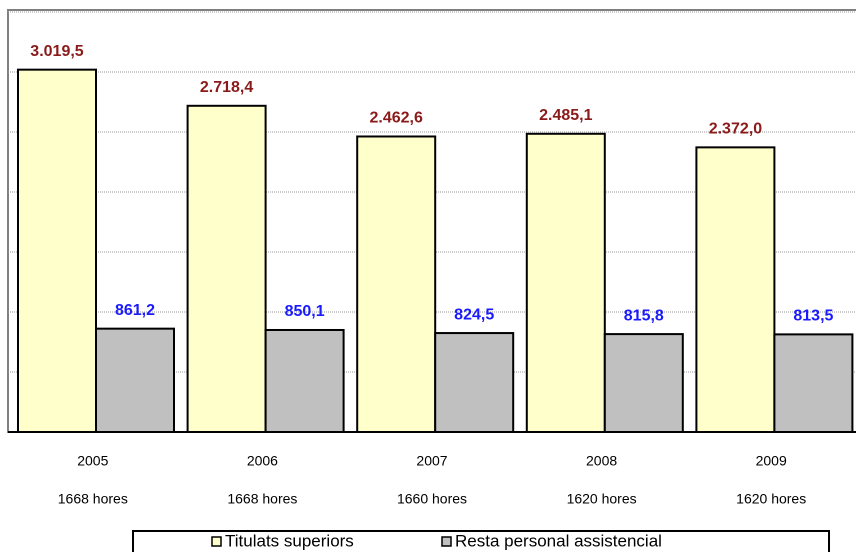 The width and height of the screenshot is (856, 552). What do you see at coordinates (92, 461) in the screenshot?
I see `x-tick-label: 2005` at bounding box center [92, 461].